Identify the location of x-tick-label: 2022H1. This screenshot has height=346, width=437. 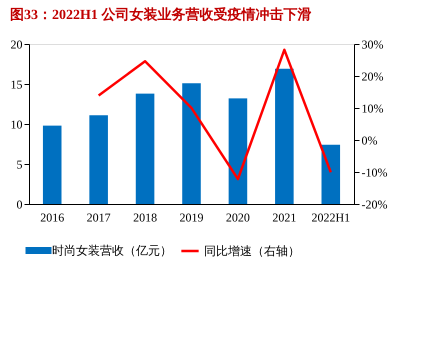
(330, 217).